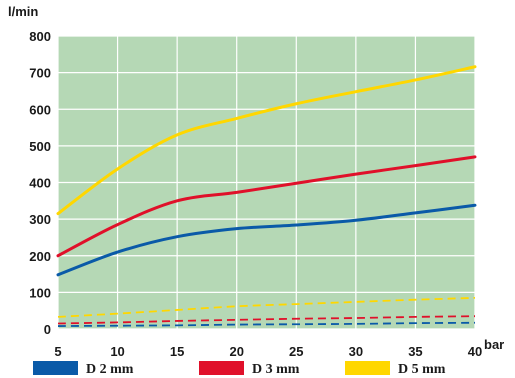  I want to click on x-tick-label: 10, so click(117, 351).